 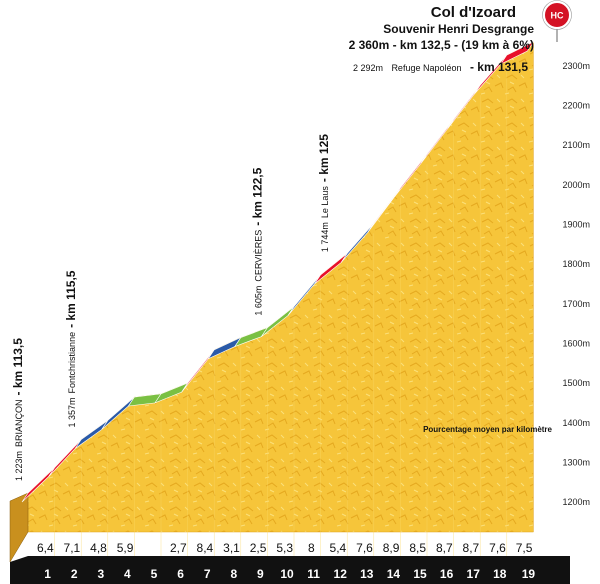 I want to click on km-marker: 8, so click(x=233, y=574).